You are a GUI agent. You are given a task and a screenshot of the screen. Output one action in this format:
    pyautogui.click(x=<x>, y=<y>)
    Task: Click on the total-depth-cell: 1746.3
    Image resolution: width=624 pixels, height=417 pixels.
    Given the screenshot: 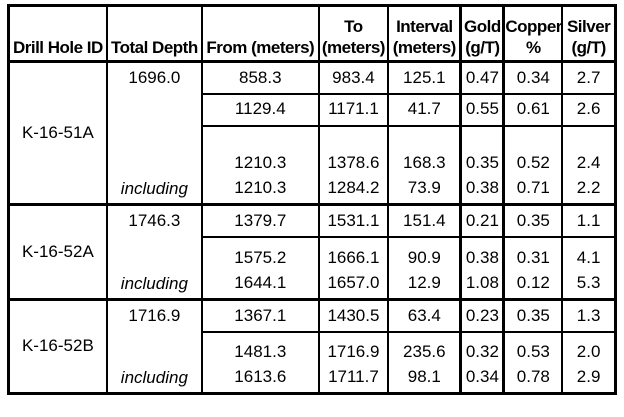 What is the action you would take?
    pyautogui.click(x=153, y=220)
    